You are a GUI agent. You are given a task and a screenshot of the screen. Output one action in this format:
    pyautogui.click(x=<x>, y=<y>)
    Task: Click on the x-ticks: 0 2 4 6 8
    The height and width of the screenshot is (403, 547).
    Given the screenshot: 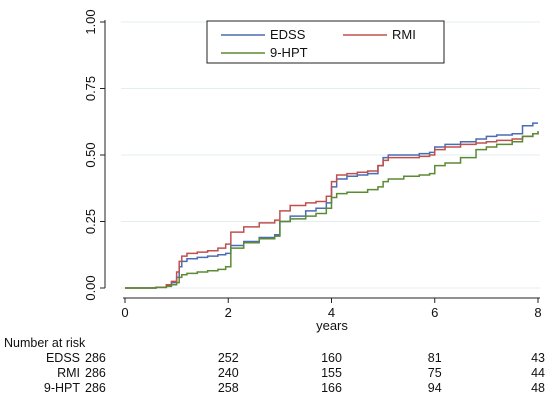 What is the action you would take?
    pyautogui.click(x=331, y=309)
    